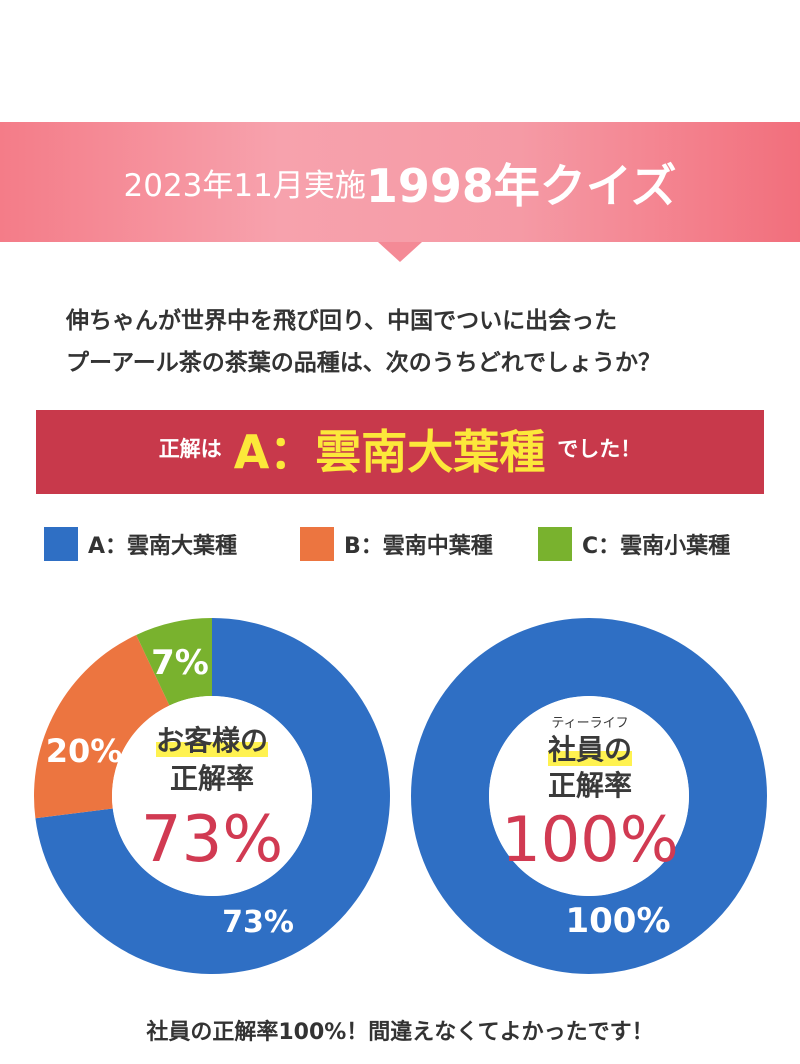  What do you see at coordinates (364, 363) in the screenshot?
I see `question-line-2: プーアール茶の茶葉の品種は、次のうちどれでしょうか？` at bounding box center [364, 363].